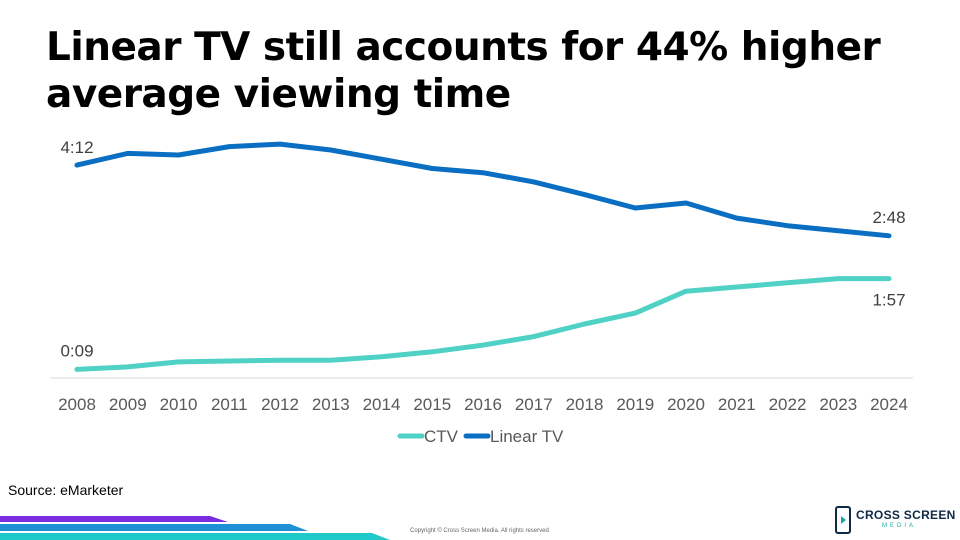 The width and height of the screenshot is (960, 540). What do you see at coordinates (195, 536) in the screenshot?
I see `footer-bar-teal` at bounding box center [195, 536].